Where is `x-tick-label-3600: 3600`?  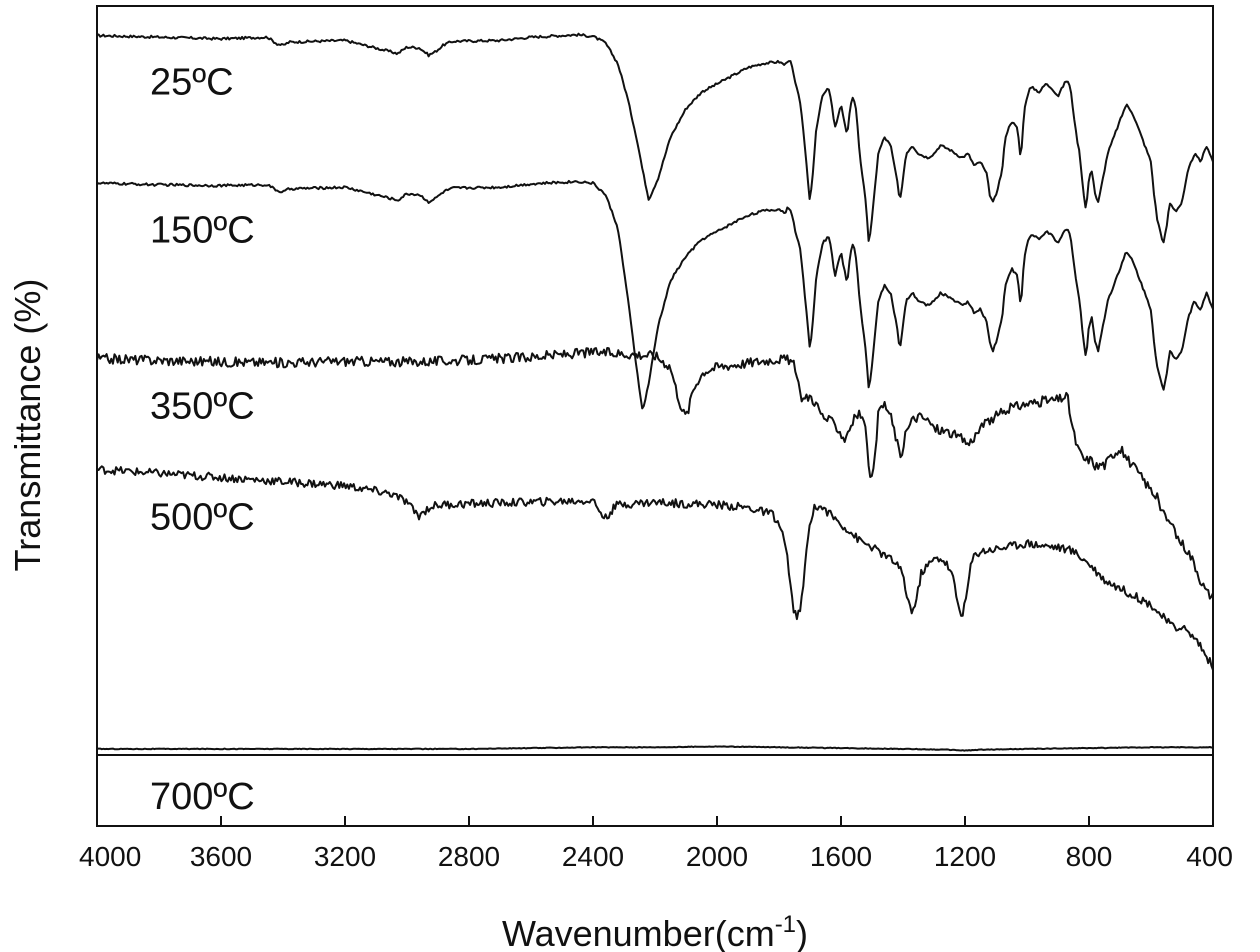 x-tick-label-3600: 3600 is located at coordinates (221, 856).